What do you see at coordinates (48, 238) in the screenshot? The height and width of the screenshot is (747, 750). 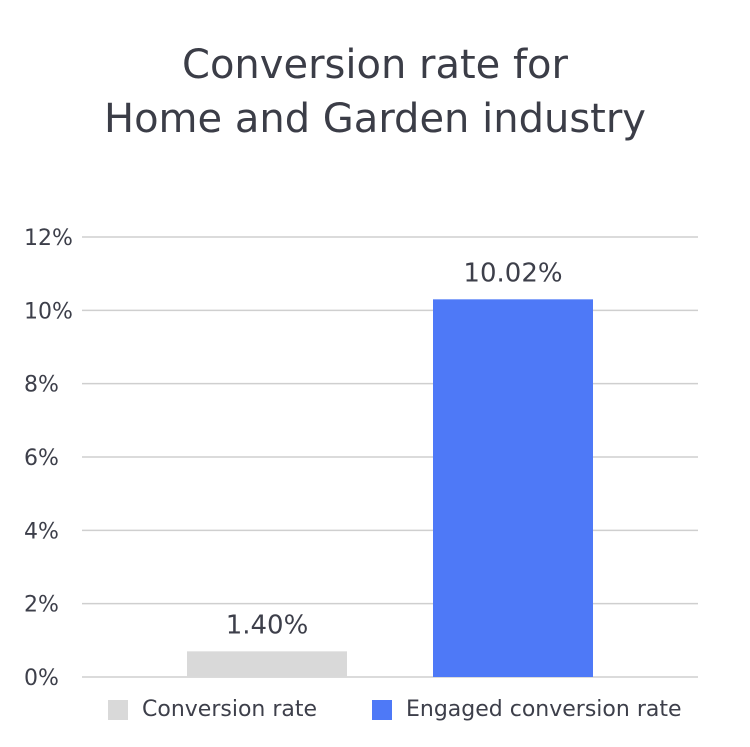 I see `y-tick-label: 12%` at bounding box center [48, 238].